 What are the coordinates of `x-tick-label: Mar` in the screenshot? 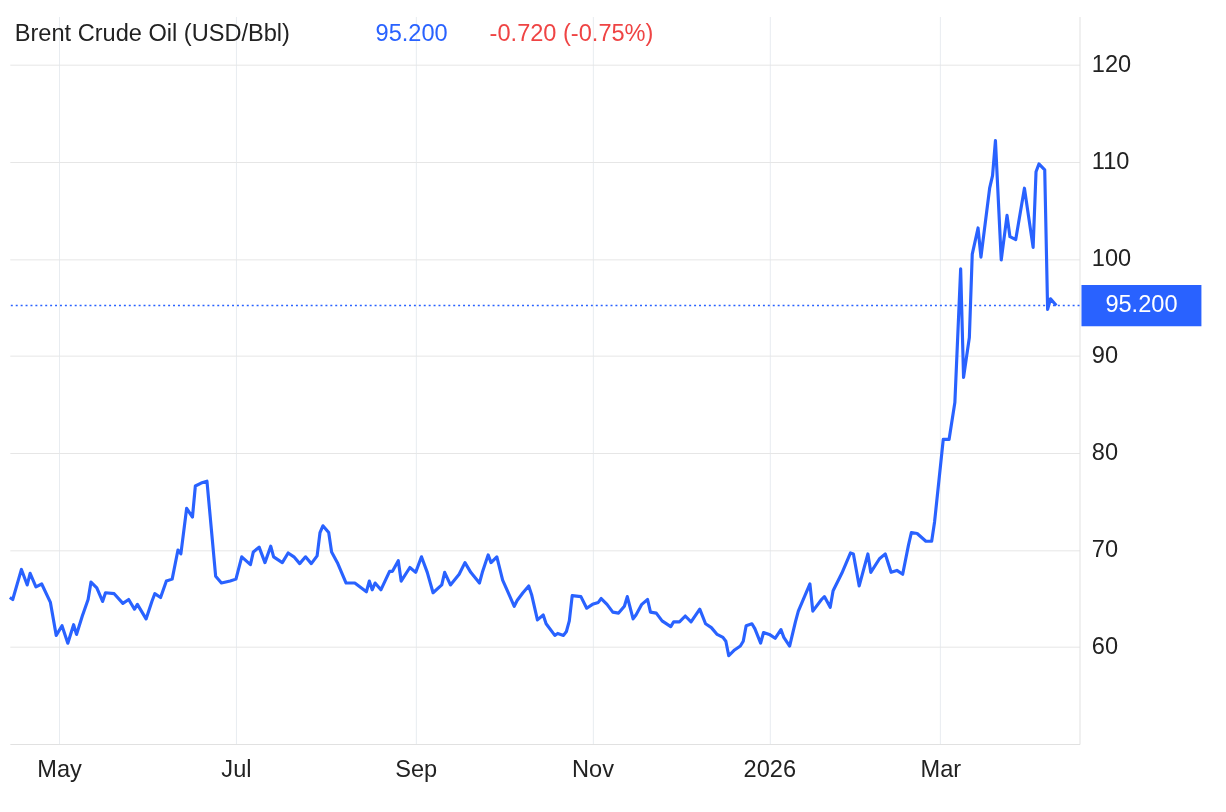 It's located at (941, 768).